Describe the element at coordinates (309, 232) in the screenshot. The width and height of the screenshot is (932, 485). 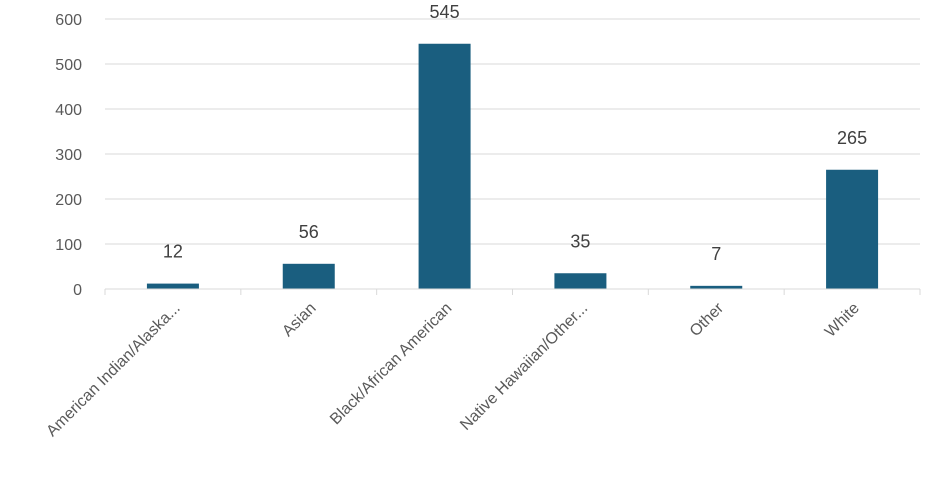
I see `data-label: 56` at that location.